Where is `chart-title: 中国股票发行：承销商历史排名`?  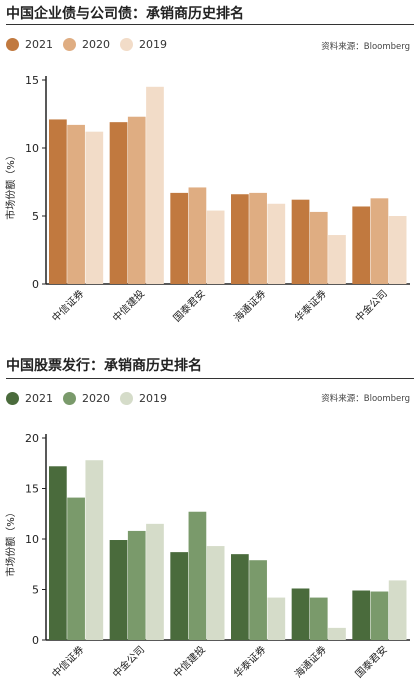 chart-title: 中国股票发行：承销商历史排名 is located at coordinates (104, 366).